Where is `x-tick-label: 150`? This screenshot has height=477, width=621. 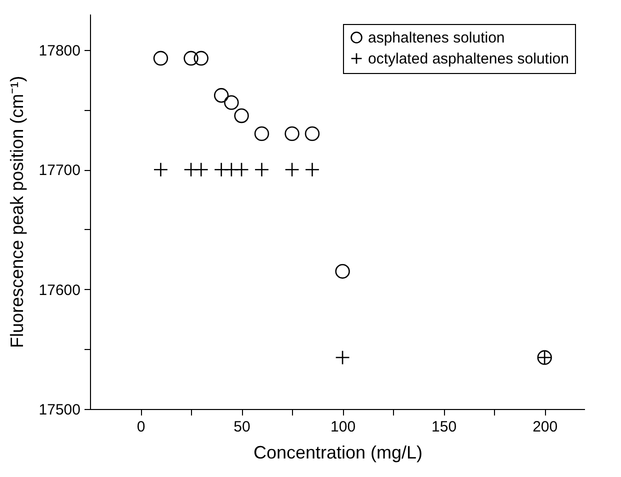
x-tick-label: 150 is located at coordinates (444, 427).